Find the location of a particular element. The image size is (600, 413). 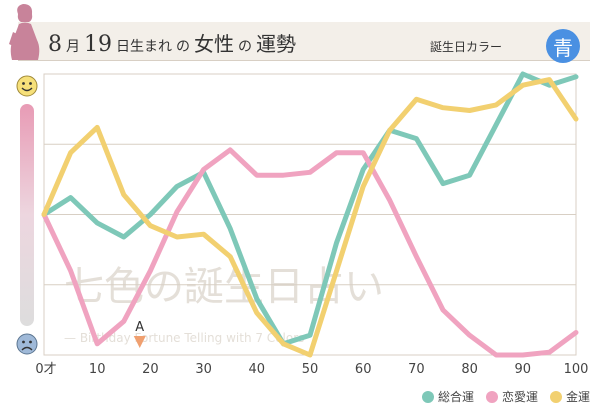

legend-item-1: 総合運 is located at coordinates (447, 396).